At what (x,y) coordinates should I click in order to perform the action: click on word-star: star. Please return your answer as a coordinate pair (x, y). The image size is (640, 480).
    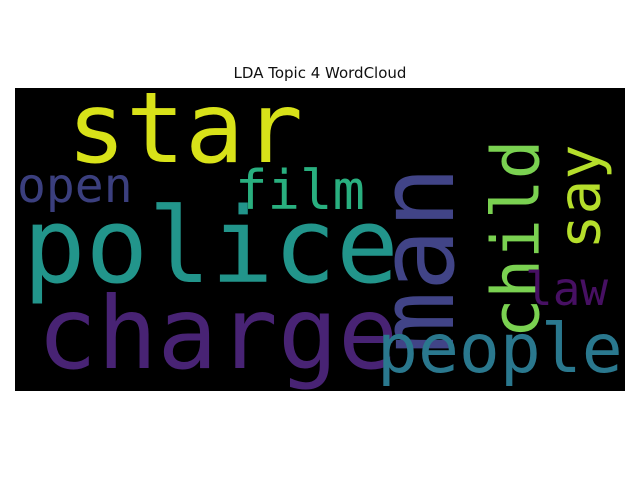
    Looking at the image, I should click on (185, 137).